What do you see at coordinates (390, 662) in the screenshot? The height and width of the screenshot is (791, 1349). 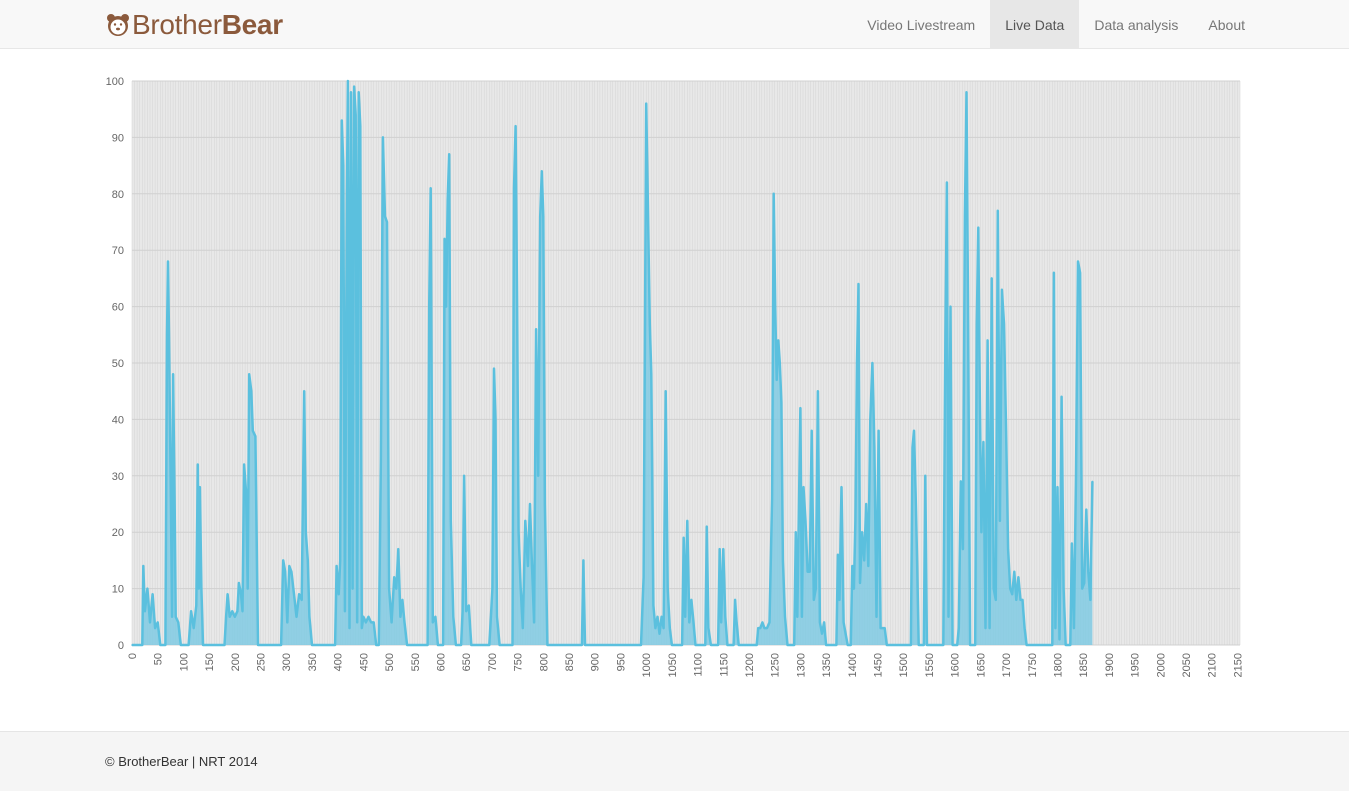 I see `x-tick-label: 500` at bounding box center [390, 662].